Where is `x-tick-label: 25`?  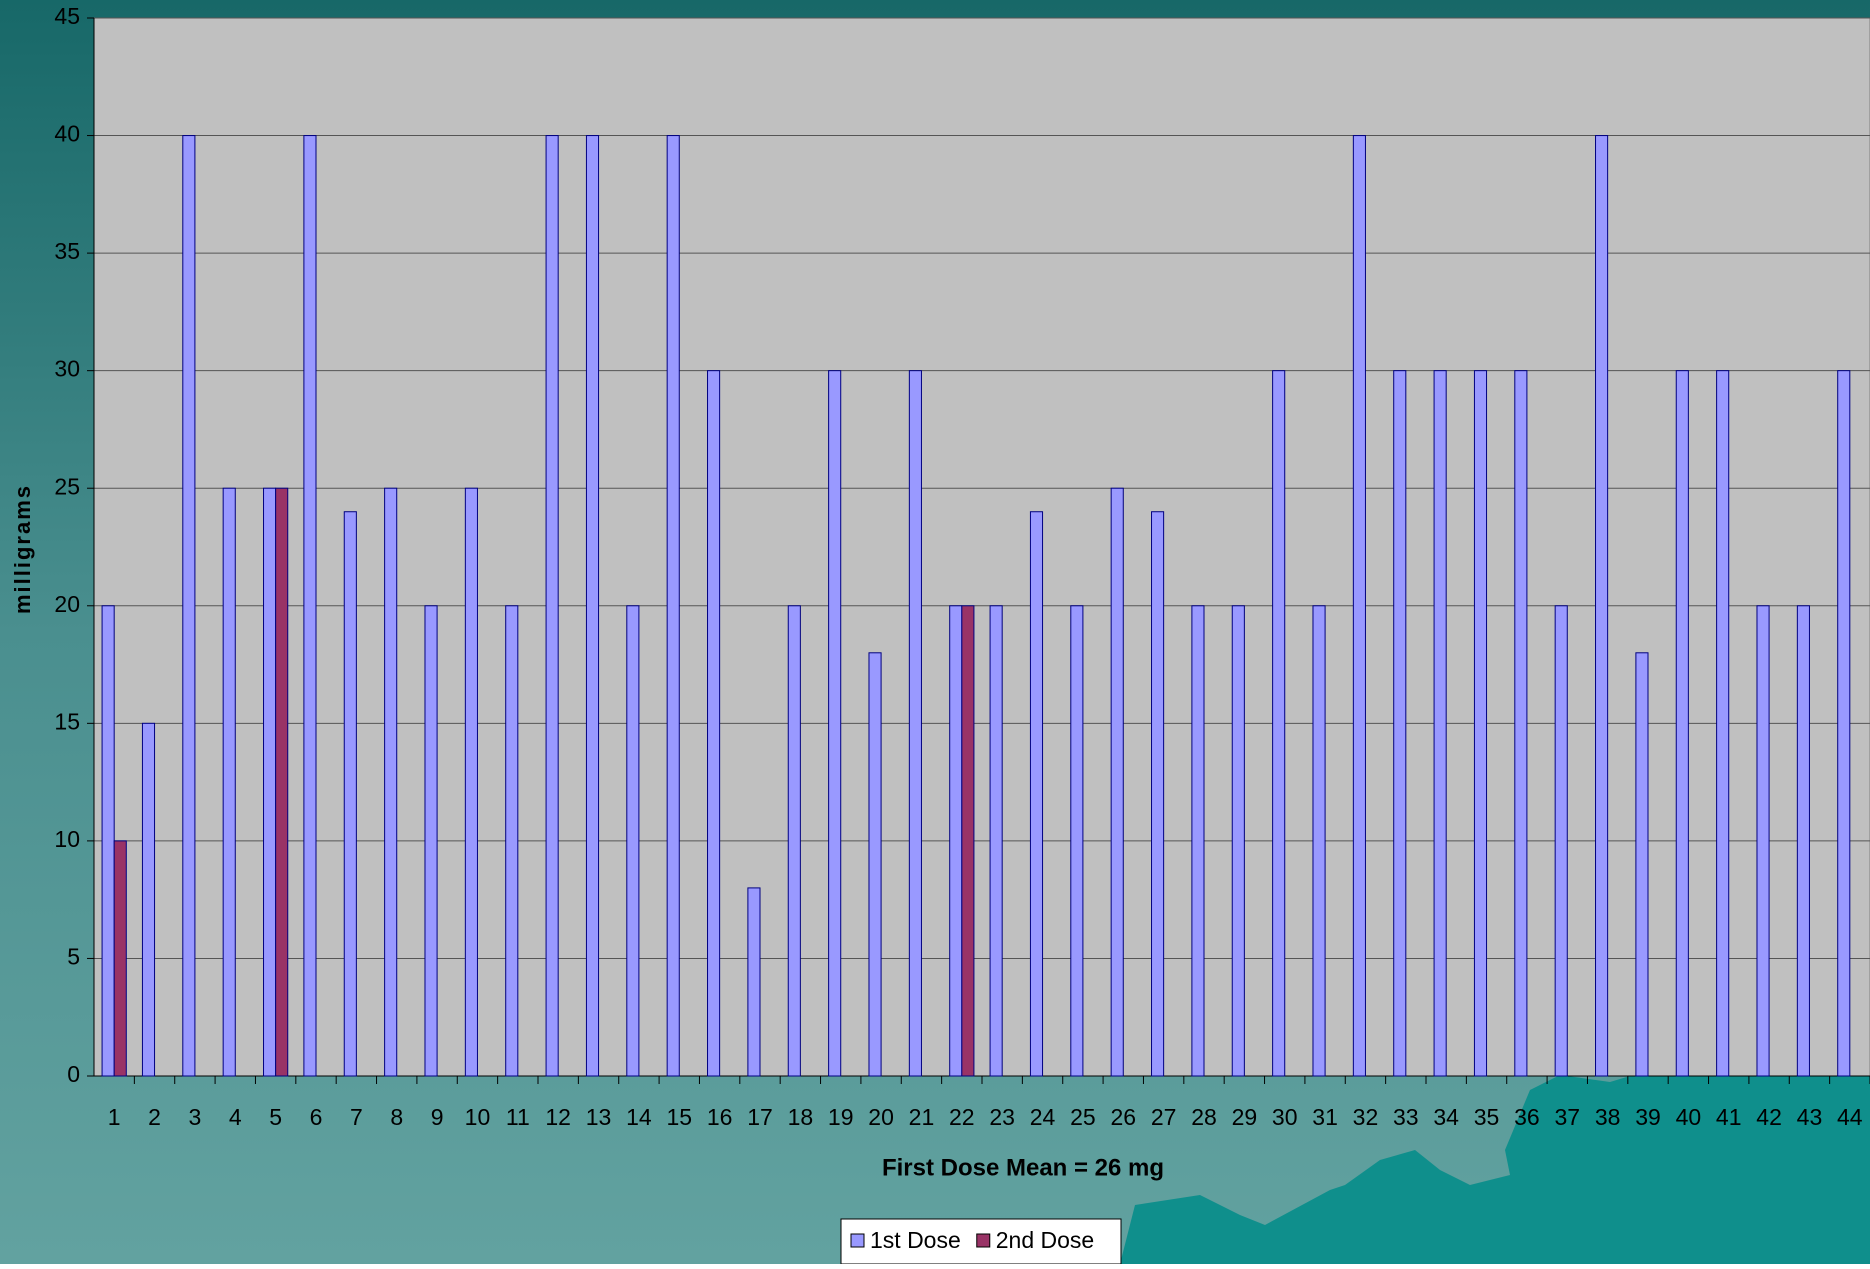
x-tick-label: 25 is located at coordinates (1083, 1117).